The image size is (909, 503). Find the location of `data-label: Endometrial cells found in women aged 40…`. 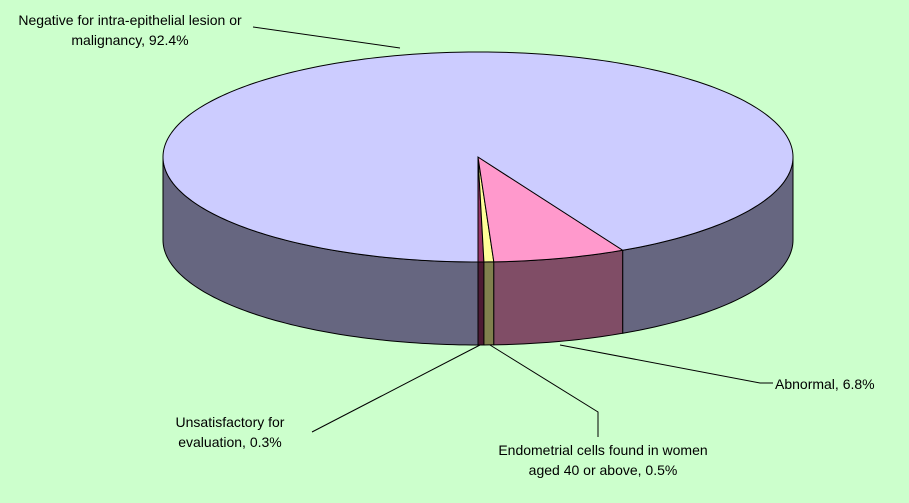

data-label: Endometrial cells found in women aged 40… is located at coordinates (603, 460).